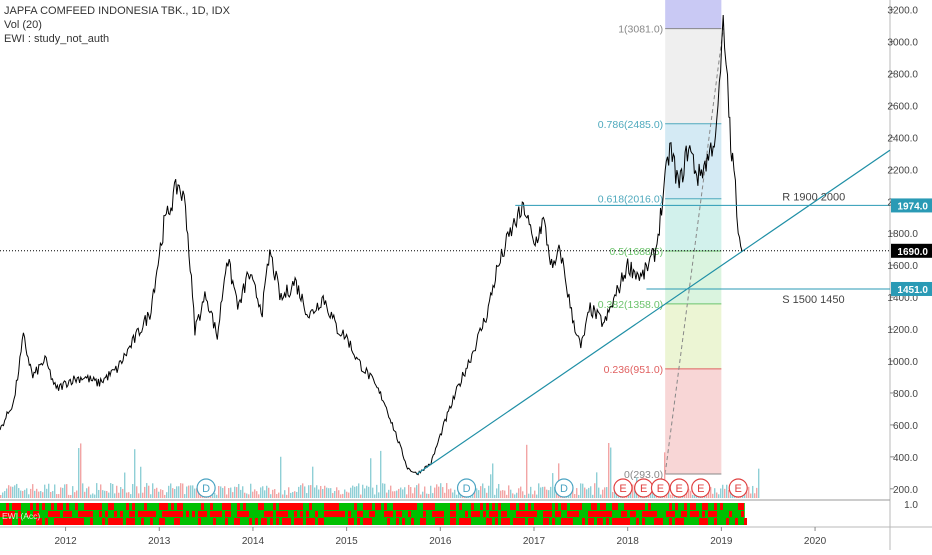 The width and height of the screenshot is (932, 555). What do you see at coordinates (57, 39) in the screenshot?
I see `ewi-legend: EWI : study_not_auth` at bounding box center [57, 39].